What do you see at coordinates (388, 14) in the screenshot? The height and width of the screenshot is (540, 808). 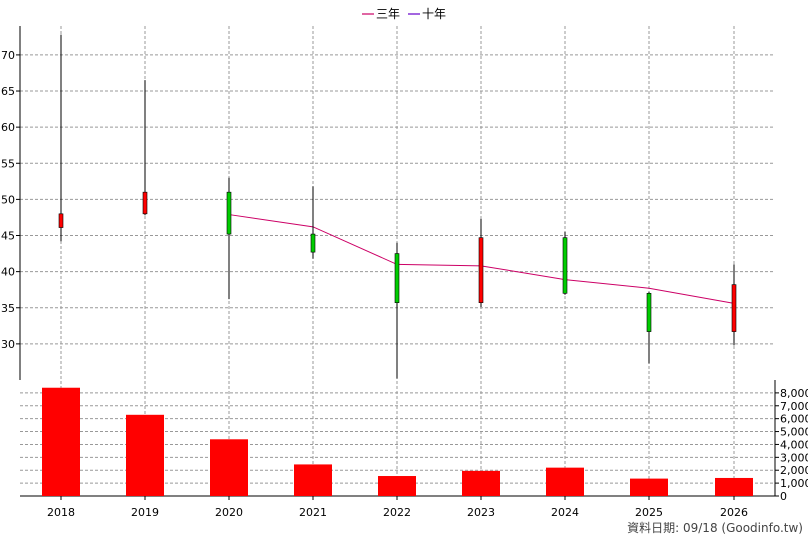 I see `legend-label: 三年` at bounding box center [388, 14].